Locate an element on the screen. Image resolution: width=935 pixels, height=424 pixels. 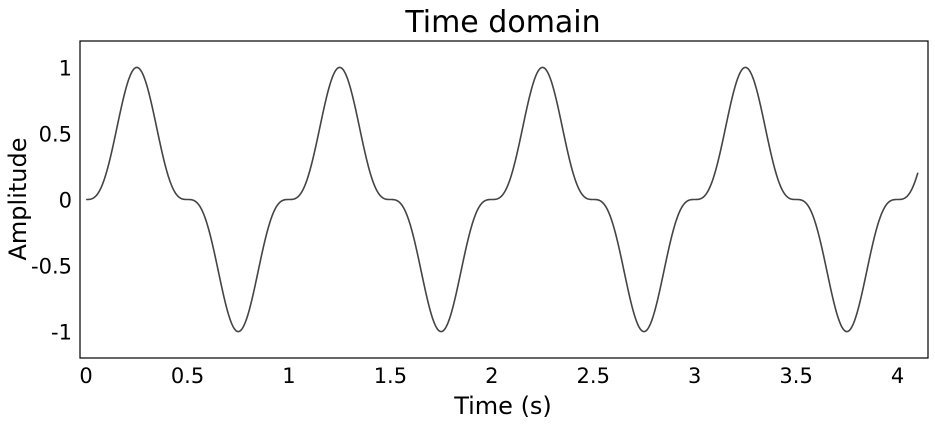
y-tick-label: -0.5 is located at coordinates (51, 267).